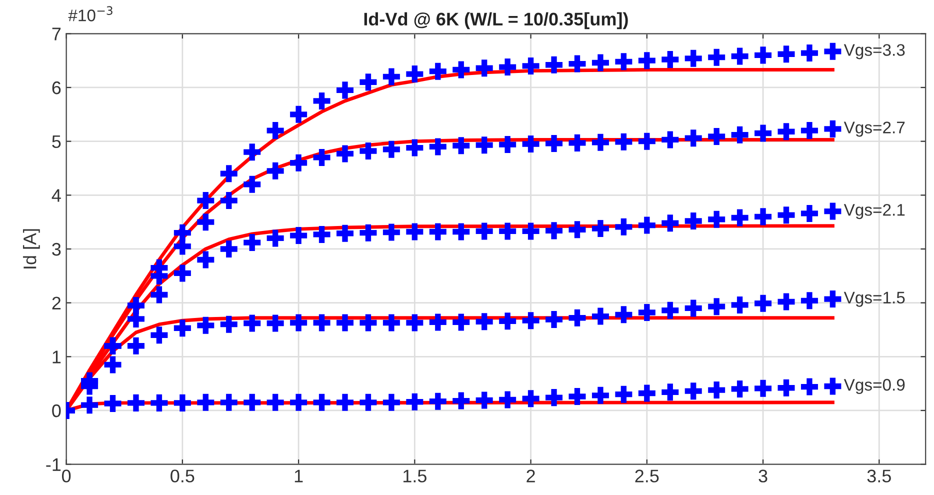  I want to click on series-label: Vgs=3.3, so click(874, 52).